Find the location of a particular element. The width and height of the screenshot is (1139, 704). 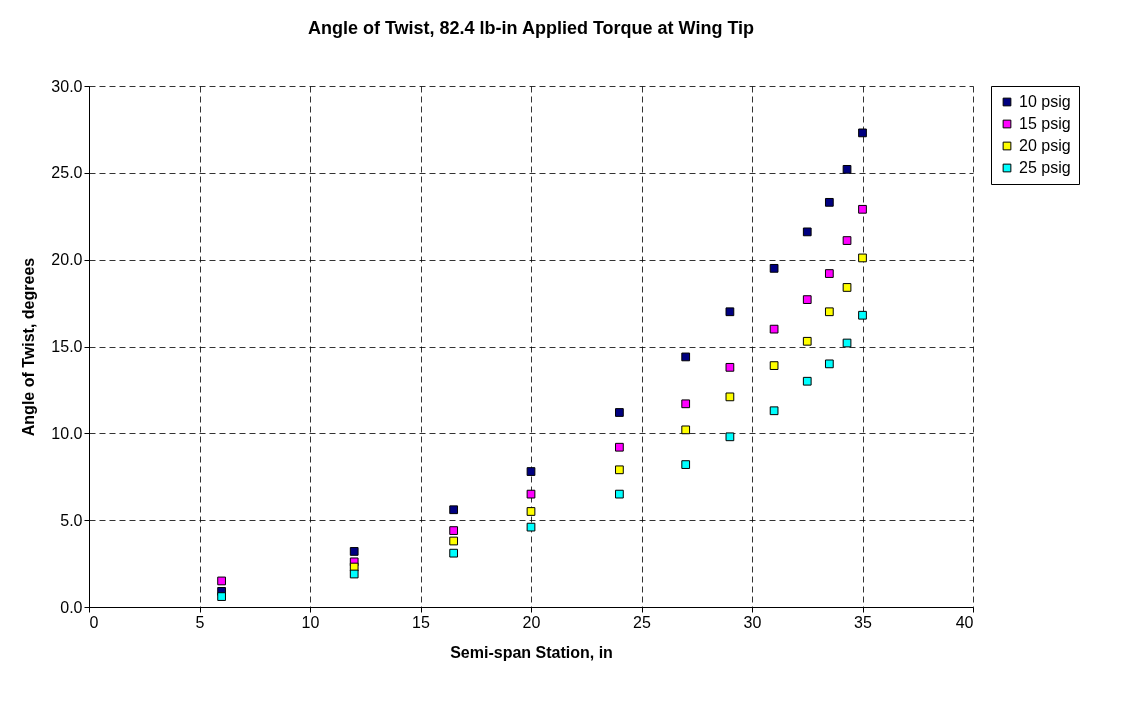

x-tick-label: 10 is located at coordinates (310, 622).